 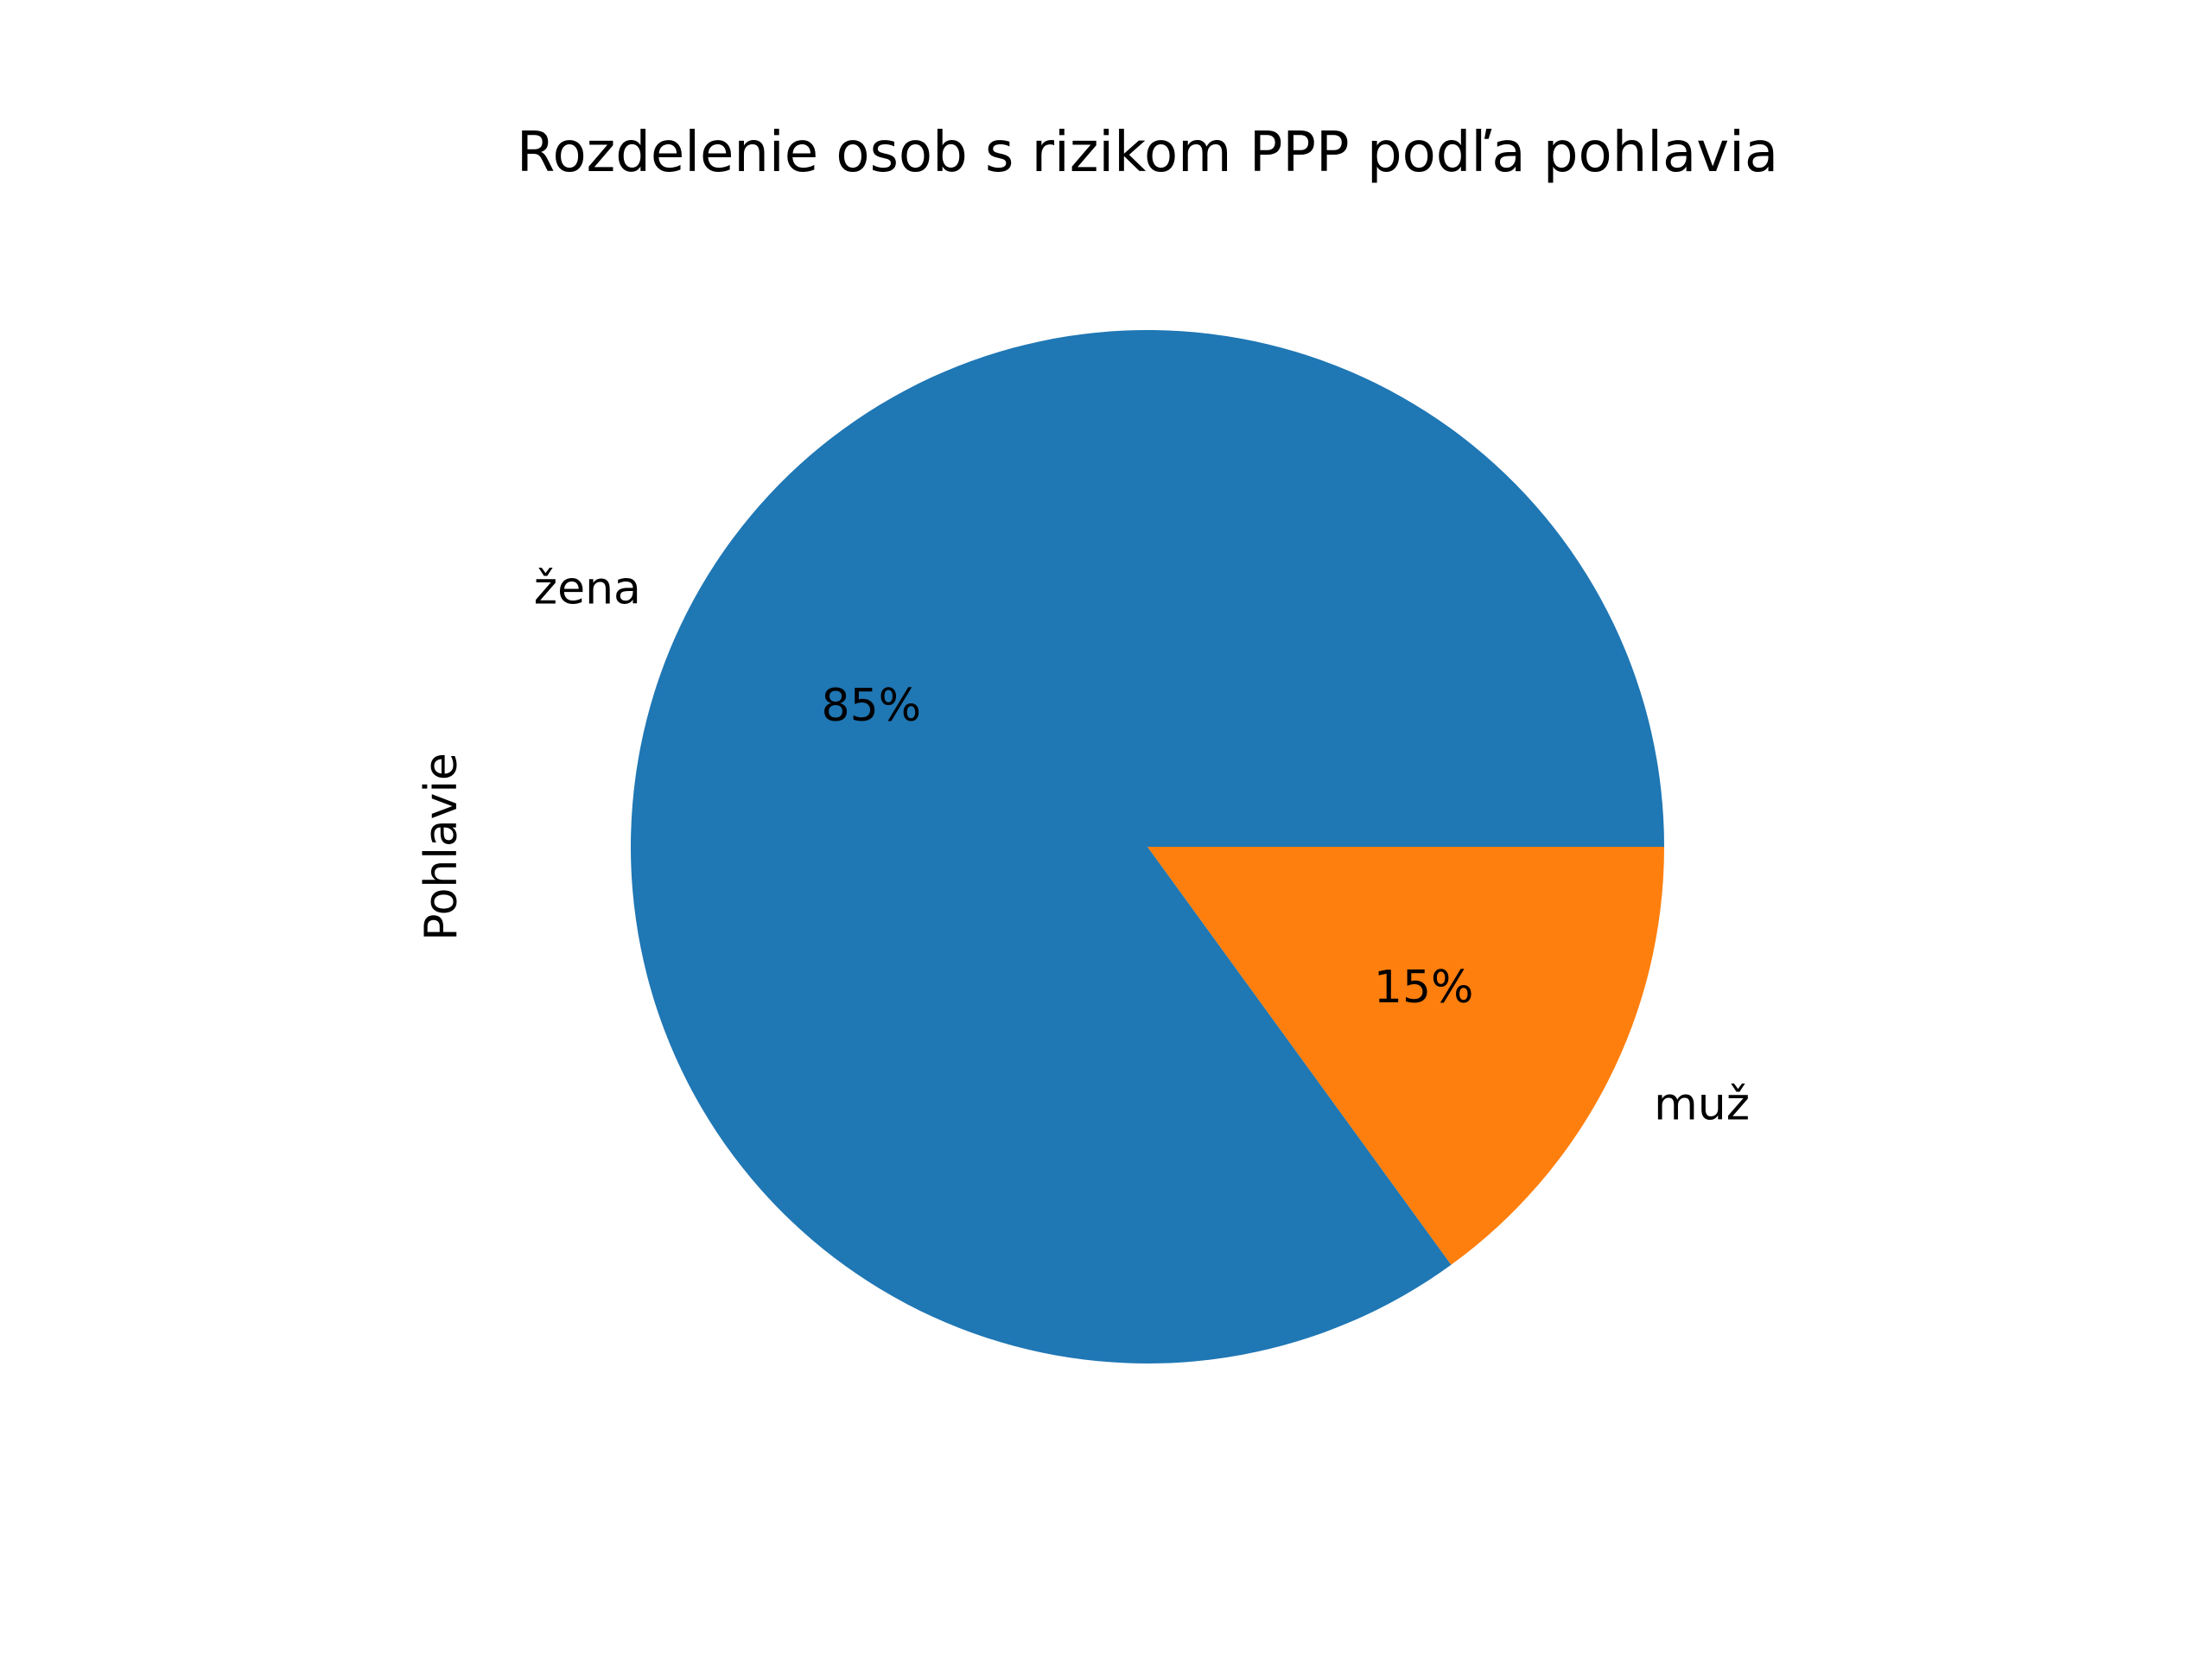 I want to click on y-axis-label: Pohlavie, so click(x=441, y=847).